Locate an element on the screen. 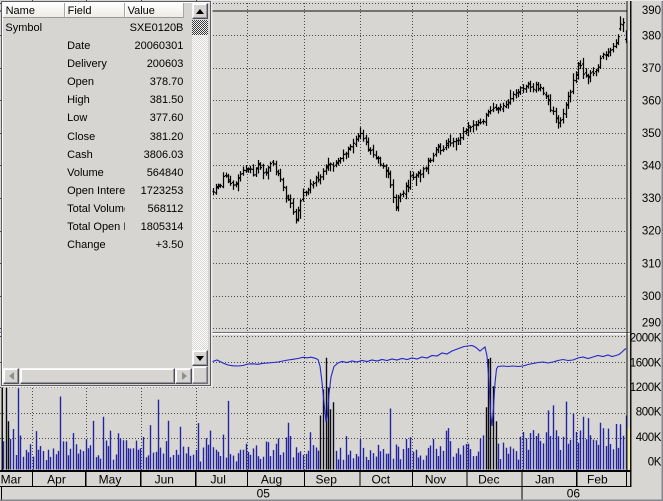 This screenshot has width=663, height=501. svg-text: May is located at coordinates (110, 479).